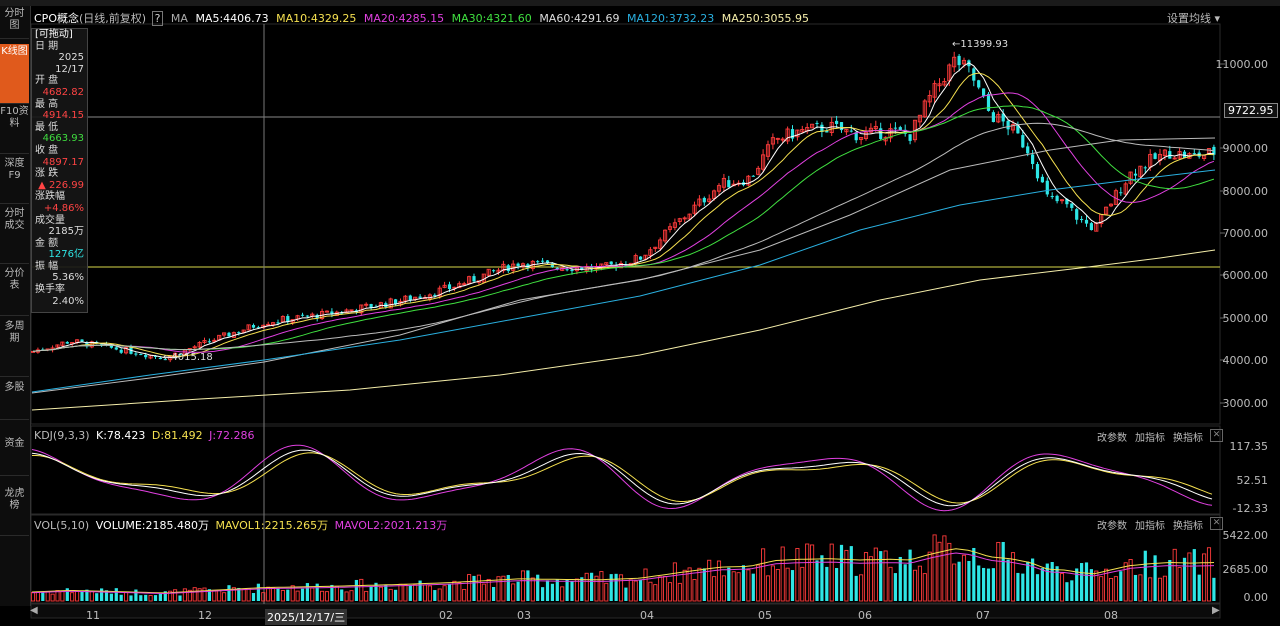  What do you see at coordinates (865, 615) in the screenshot?
I see `xtick-06: 06` at bounding box center [865, 615].